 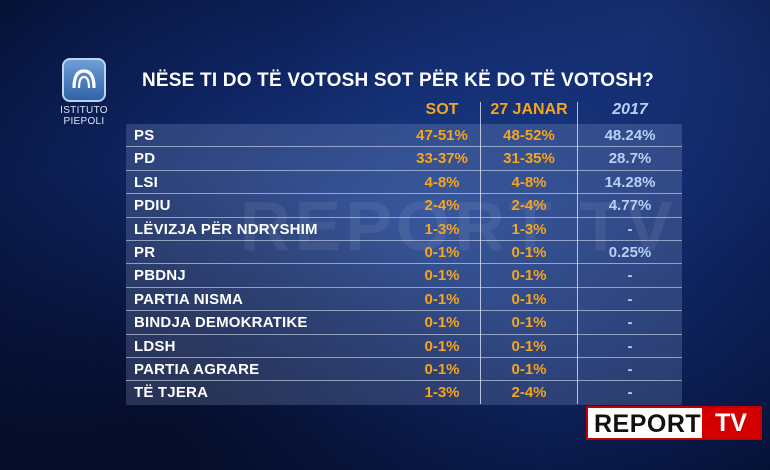 I want to click on table-row: PD 33-37% 31-35% 28.7%, so click(x=404, y=159).